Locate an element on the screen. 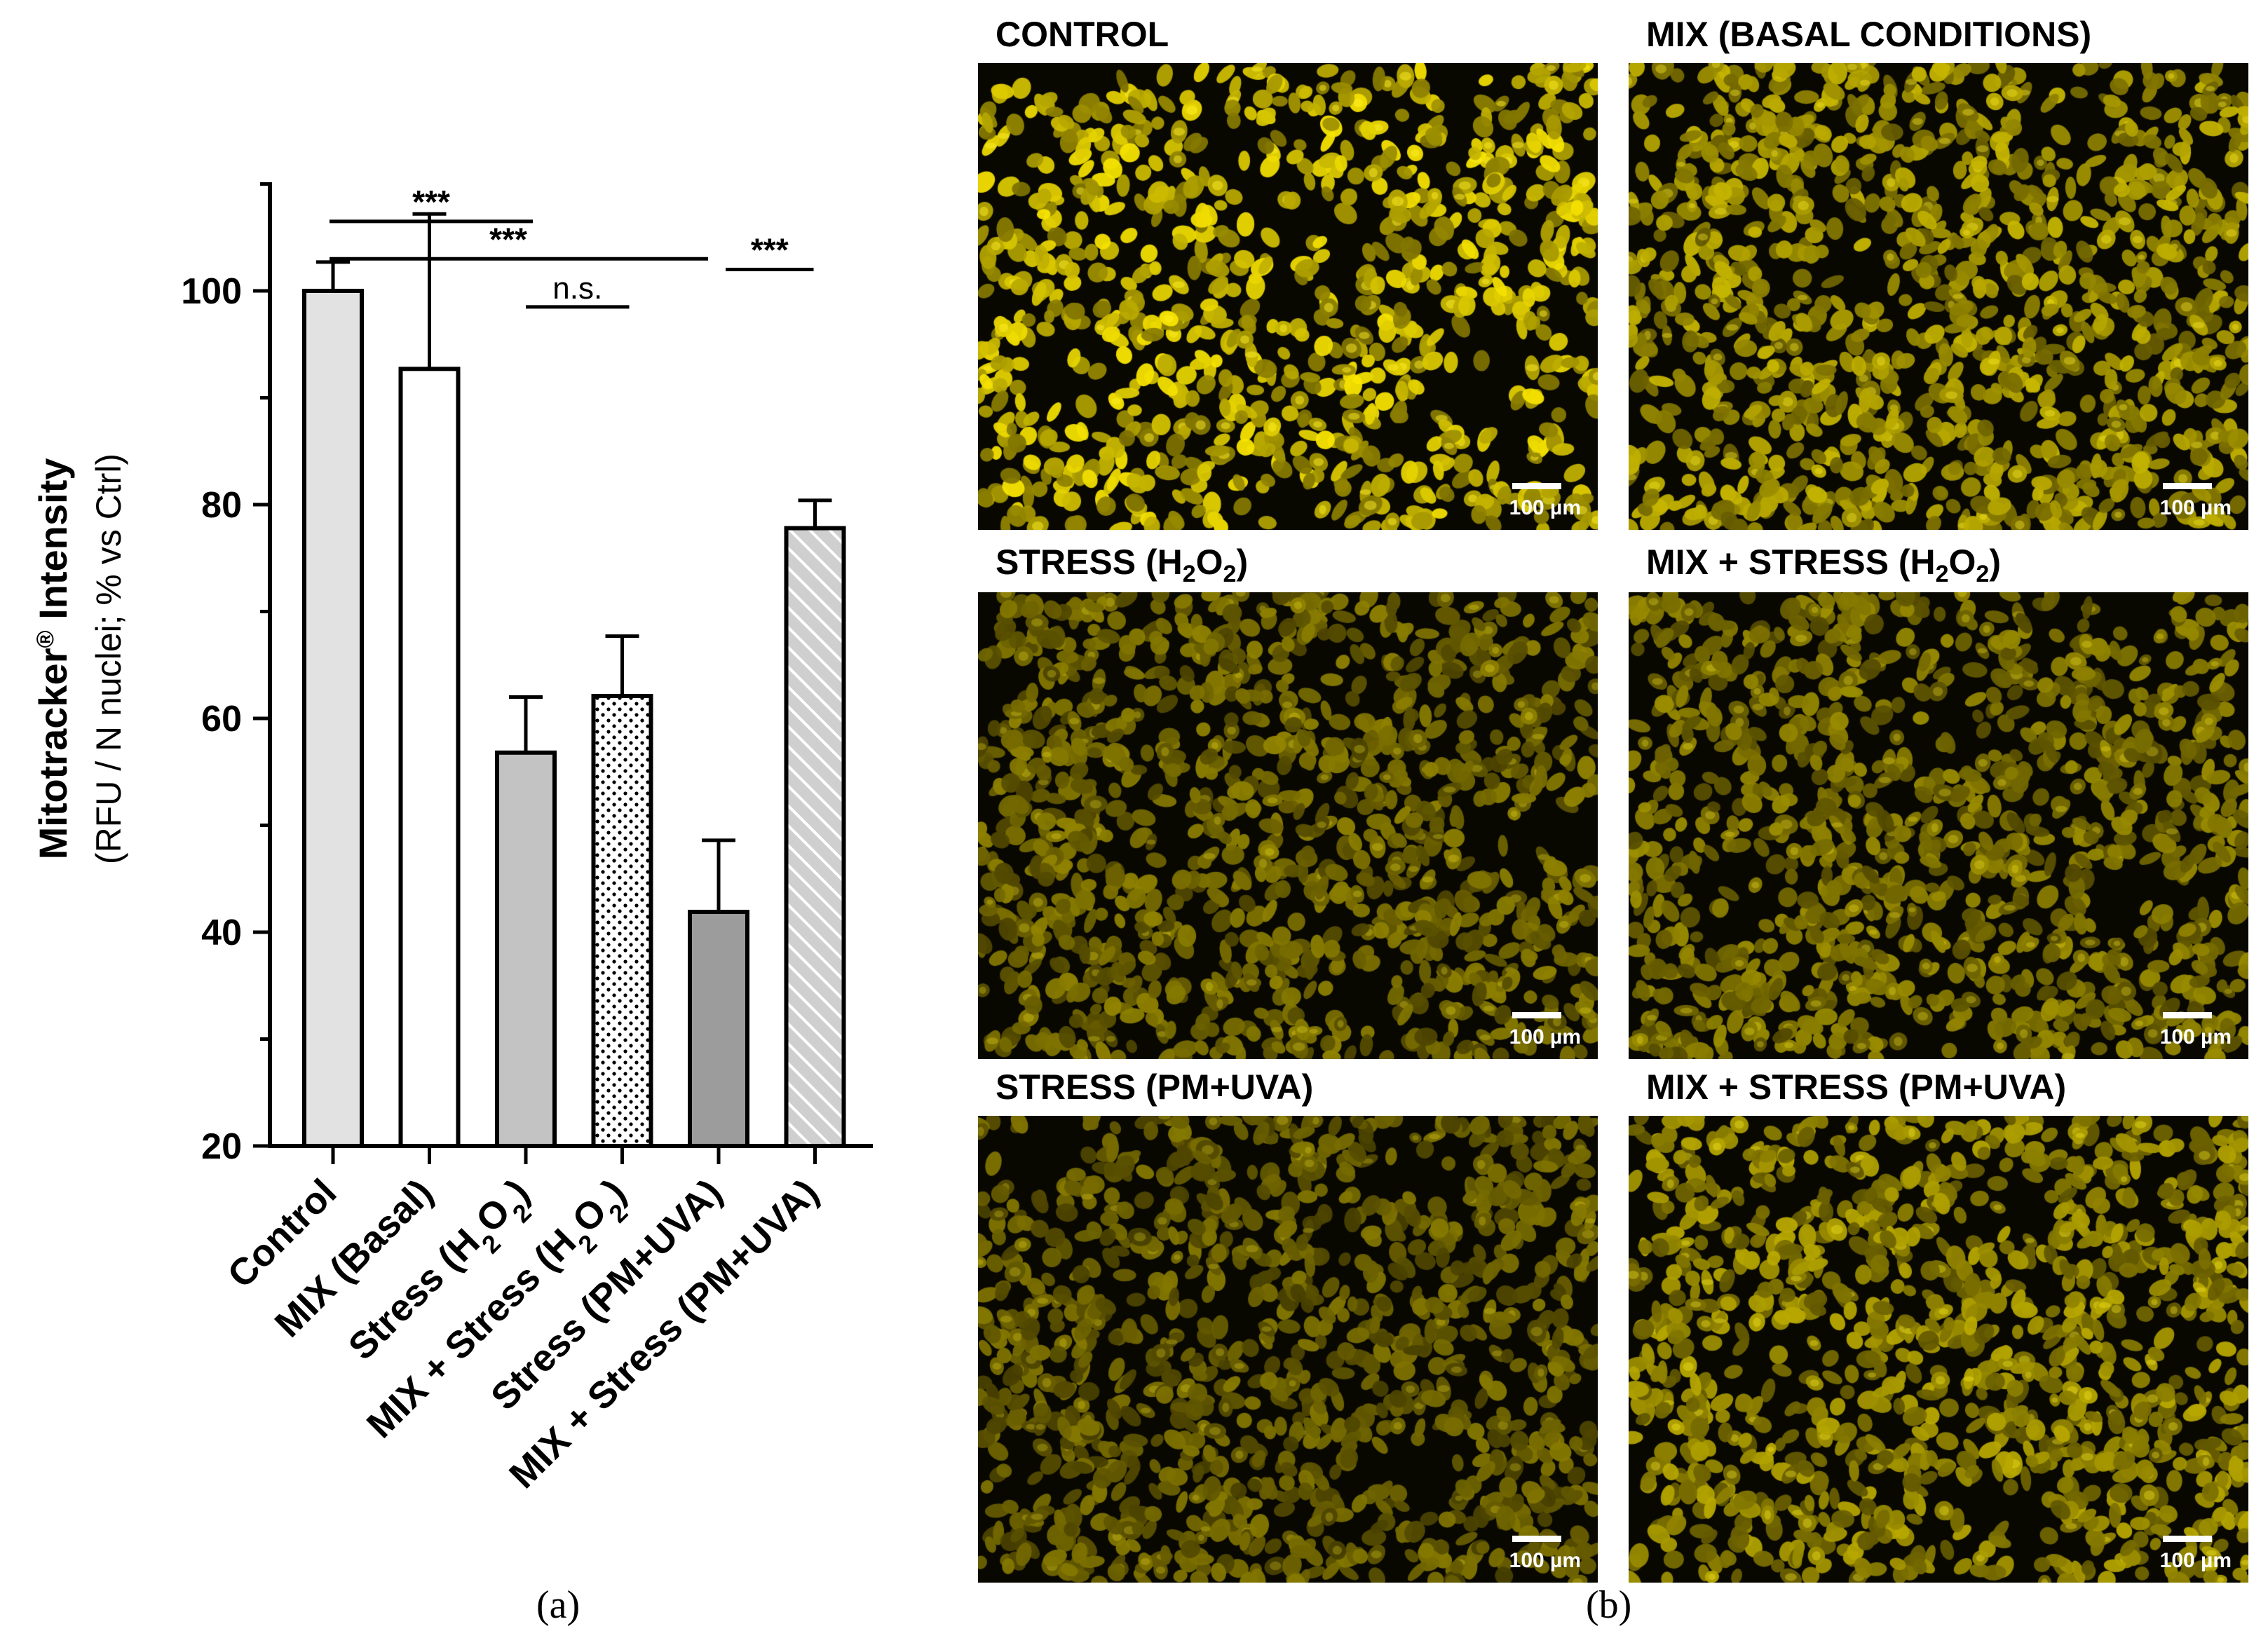 The width and height of the screenshot is (2268, 1652). y-tick-label: 100 is located at coordinates (211, 292).